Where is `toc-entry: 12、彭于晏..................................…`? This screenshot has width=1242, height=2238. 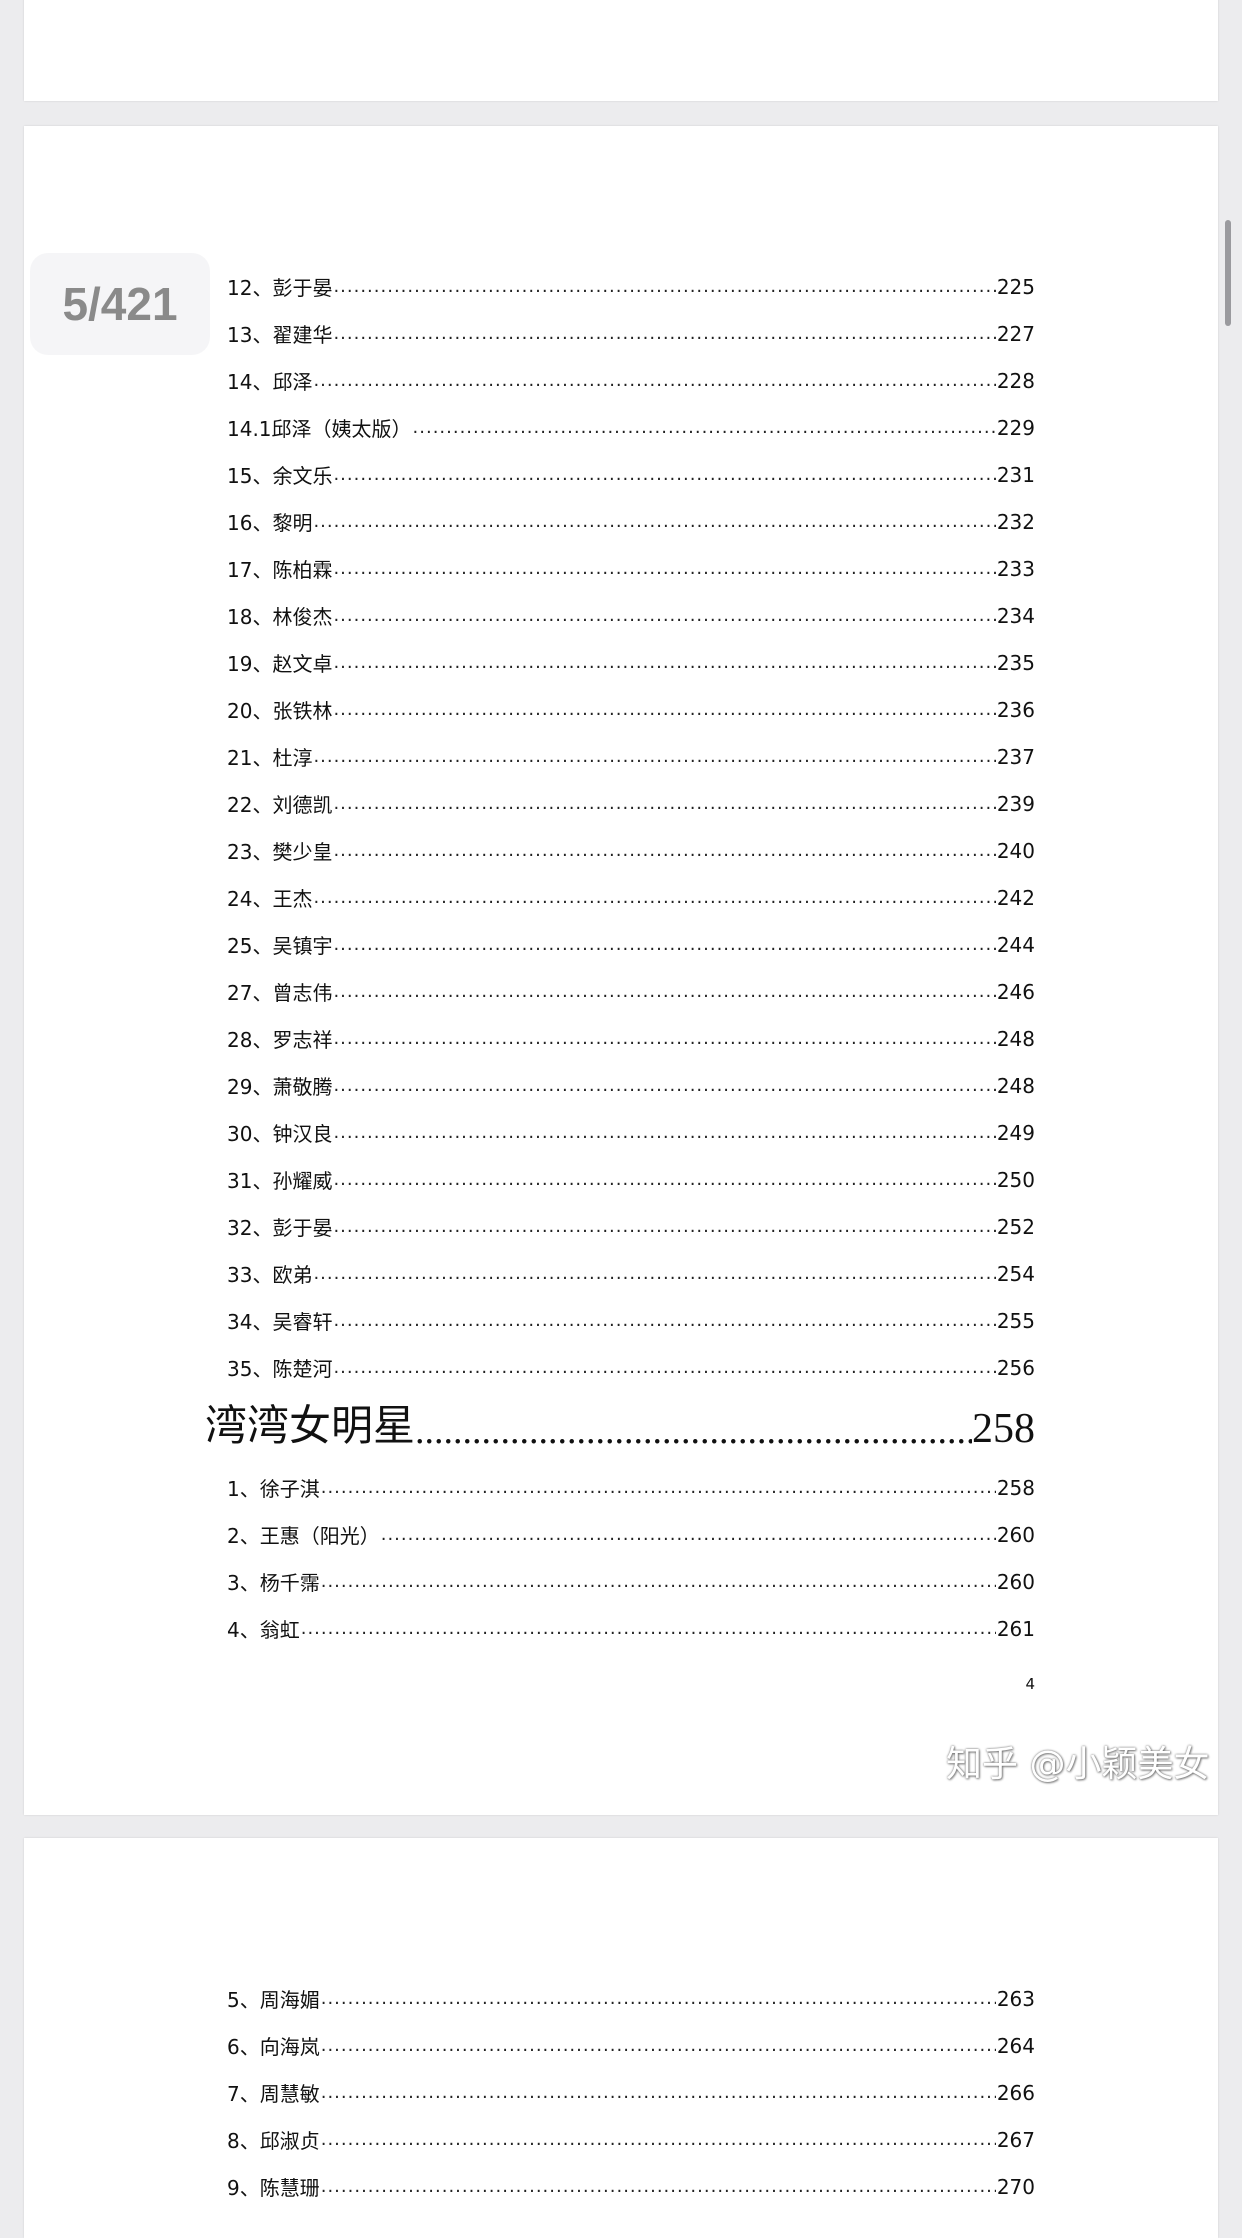 toc-entry: 12、彭于晏..................................… is located at coordinates (631, 286).